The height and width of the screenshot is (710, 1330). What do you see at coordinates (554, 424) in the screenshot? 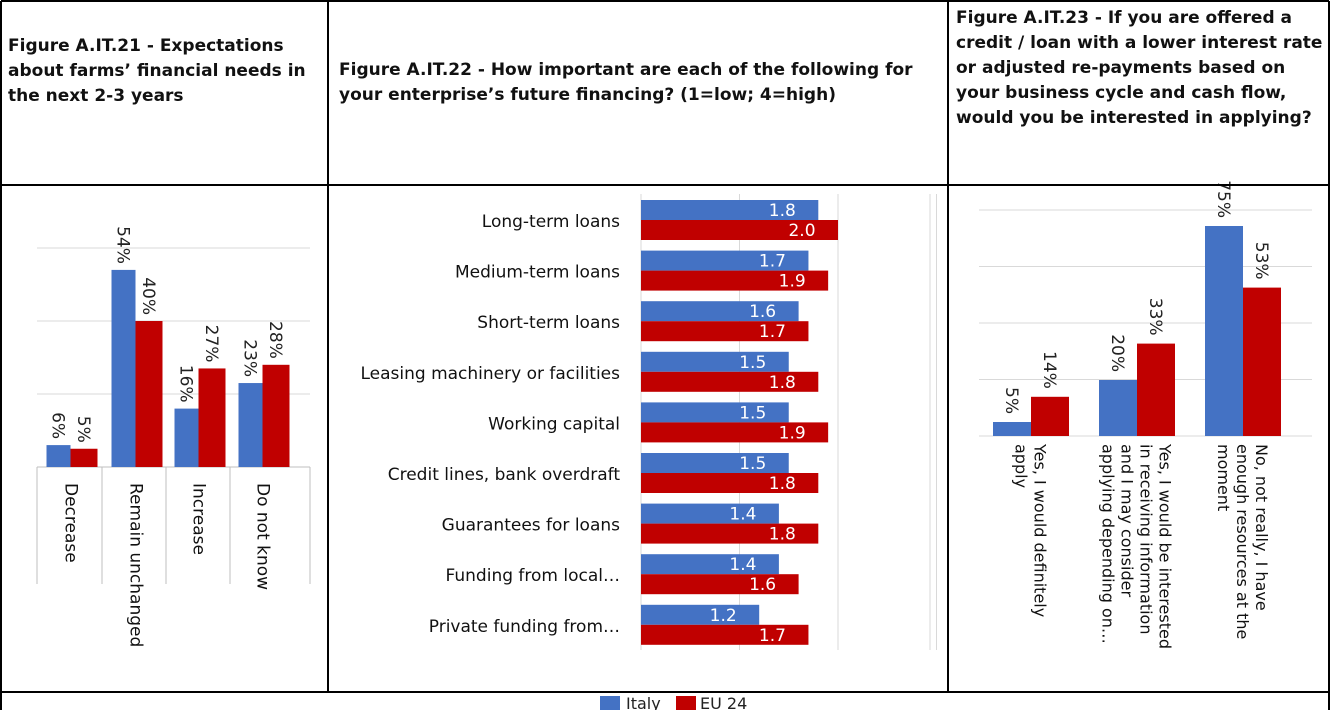
I see `c2-category-label: Working capital` at bounding box center [554, 424].